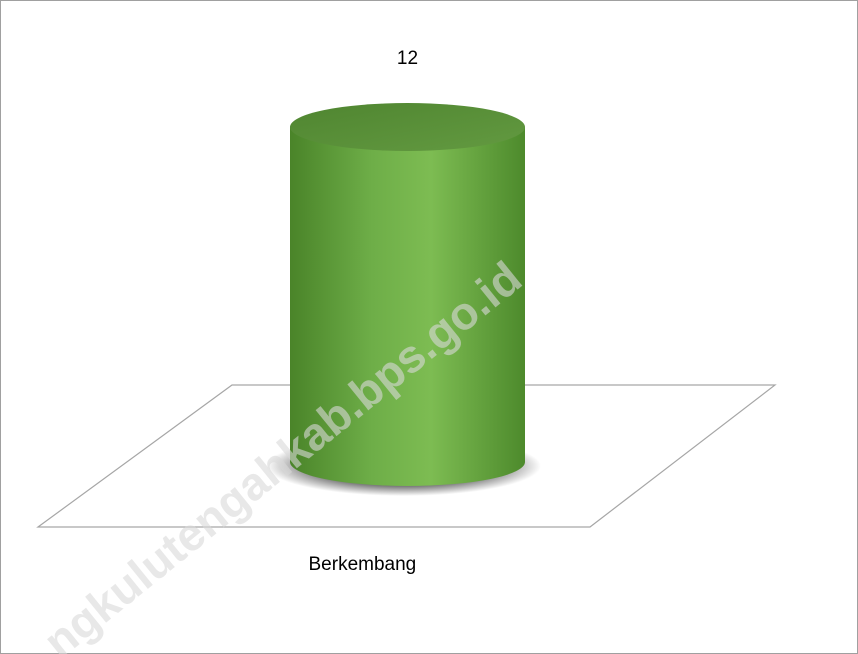 The width and height of the screenshot is (858, 654). I want to click on x-tick-label: Berkembang, so click(363, 564).